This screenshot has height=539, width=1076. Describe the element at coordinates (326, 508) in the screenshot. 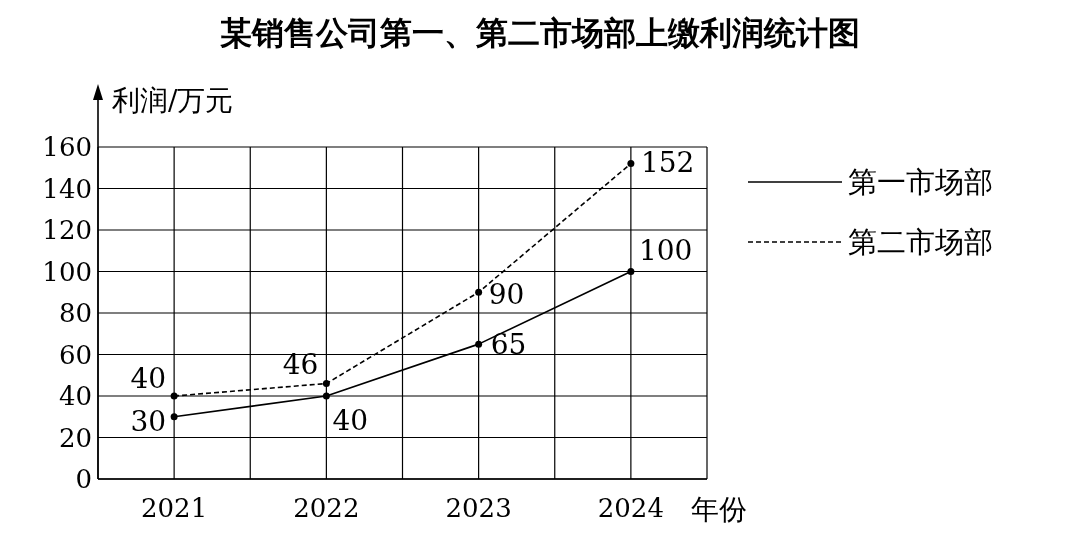

I see `x-tick-label: 2022` at that location.